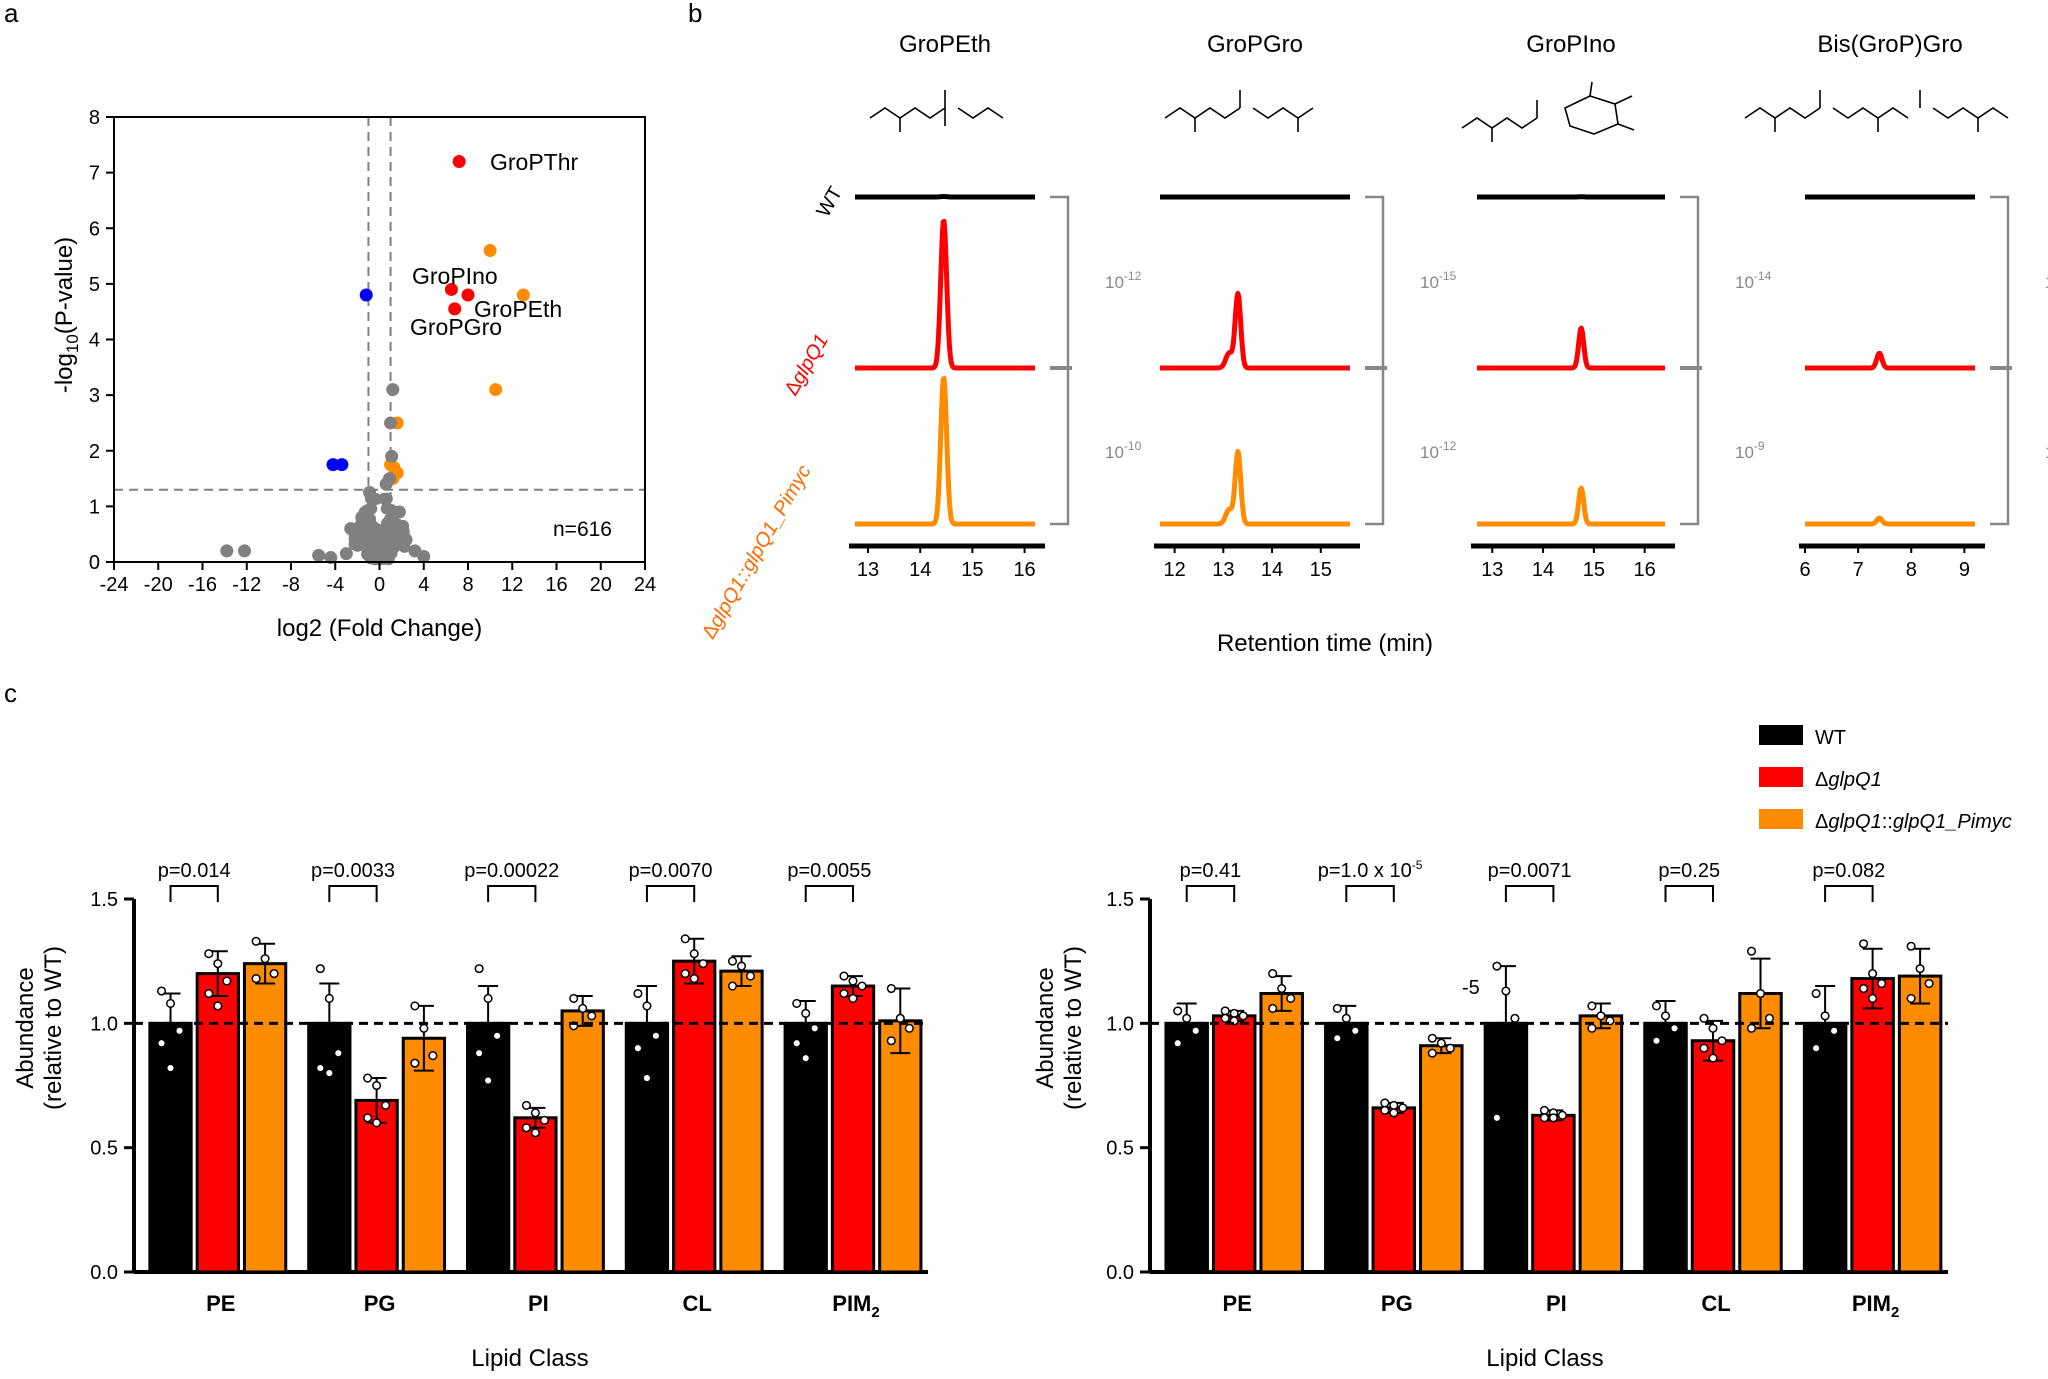 The image size is (2048, 1379). Describe the element at coordinates (1370, 870) in the screenshot. I see `pvalue-label-3-1: p=1.0 x 10-5` at that location.